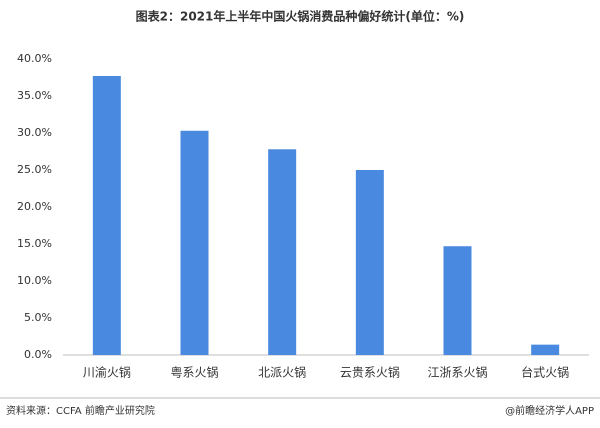 This screenshot has width=600, height=428. What do you see at coordinates (549, 410) in the screenshot?
I see `credit: @前瞻经济学人APP` at bounding box center [549, 410].